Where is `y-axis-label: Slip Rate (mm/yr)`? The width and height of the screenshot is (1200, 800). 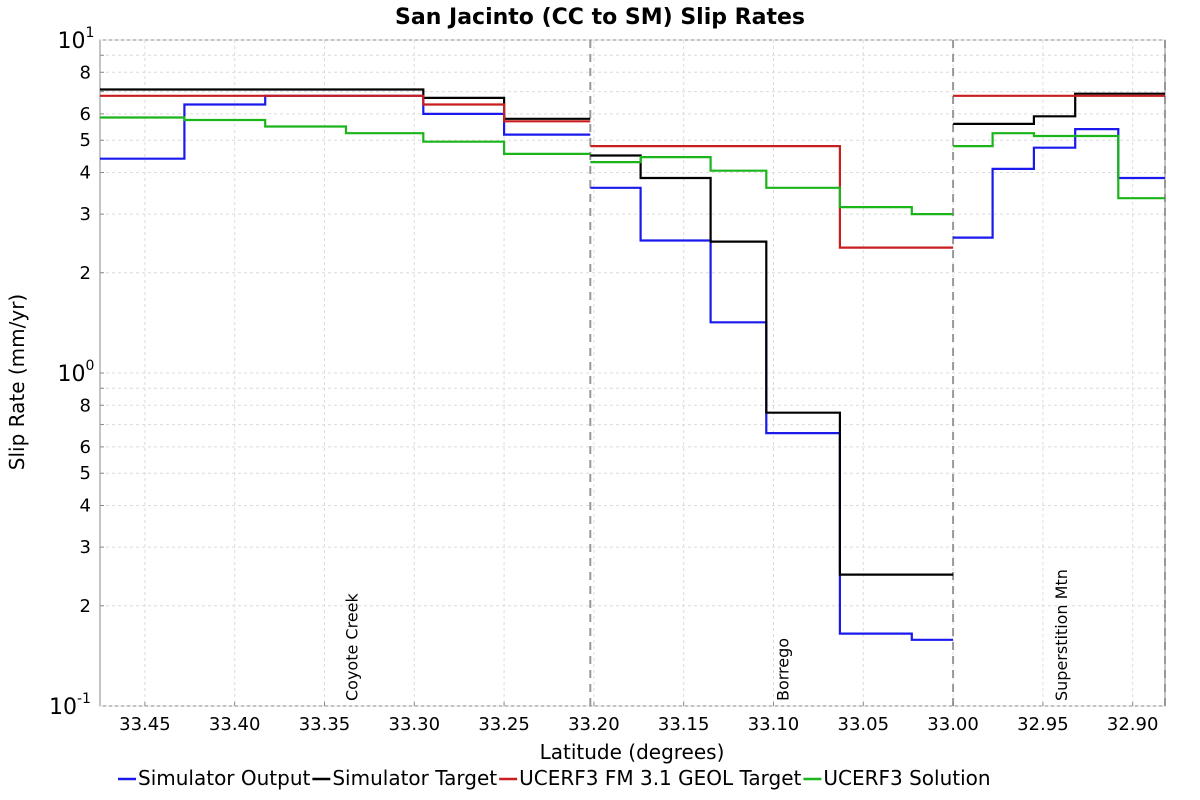
y-axis-label: Slip Rate (mm/yr) is located at coordinates (17, 382).